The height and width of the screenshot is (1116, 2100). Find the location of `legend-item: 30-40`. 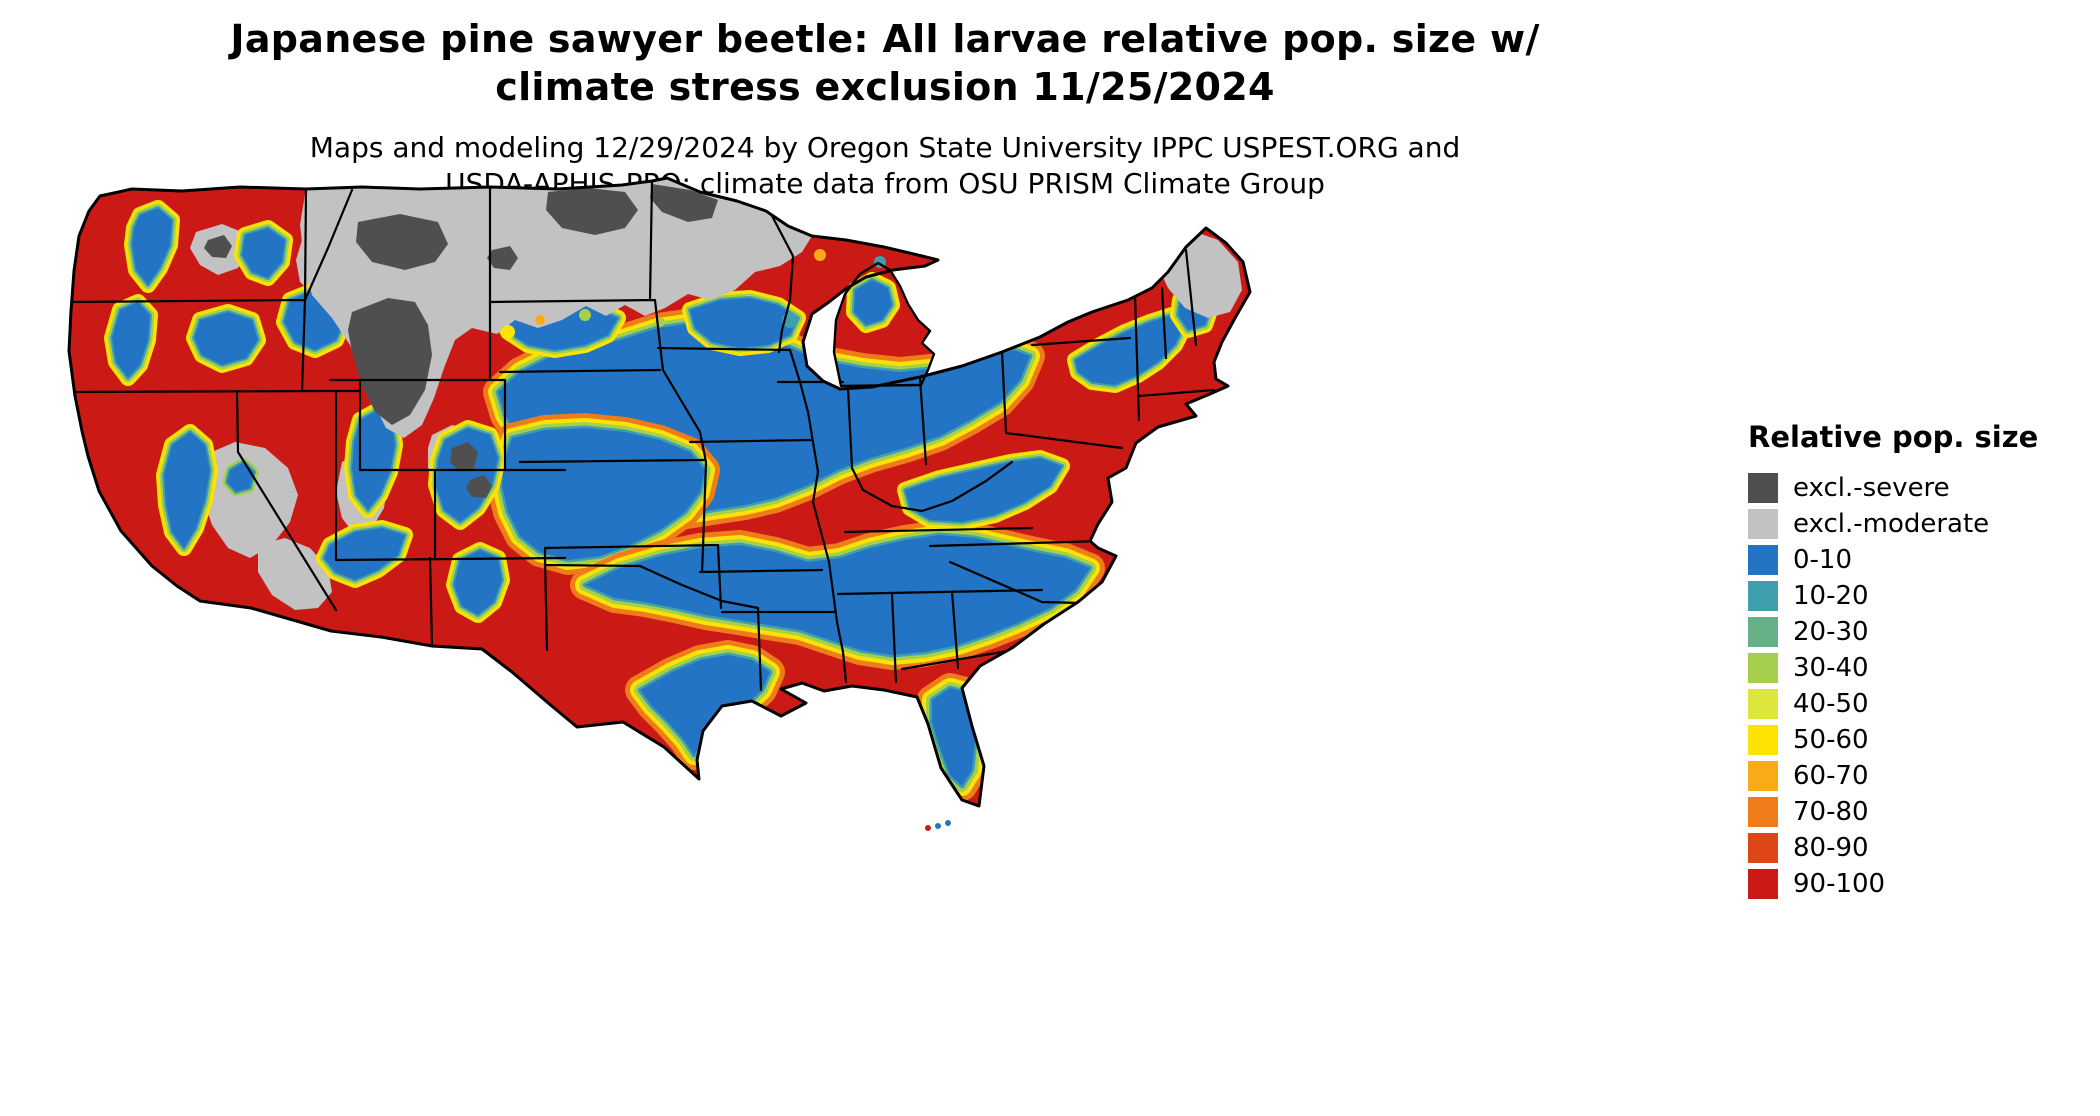

legend-item: 30-40 is located at coordinates (1918, 668).